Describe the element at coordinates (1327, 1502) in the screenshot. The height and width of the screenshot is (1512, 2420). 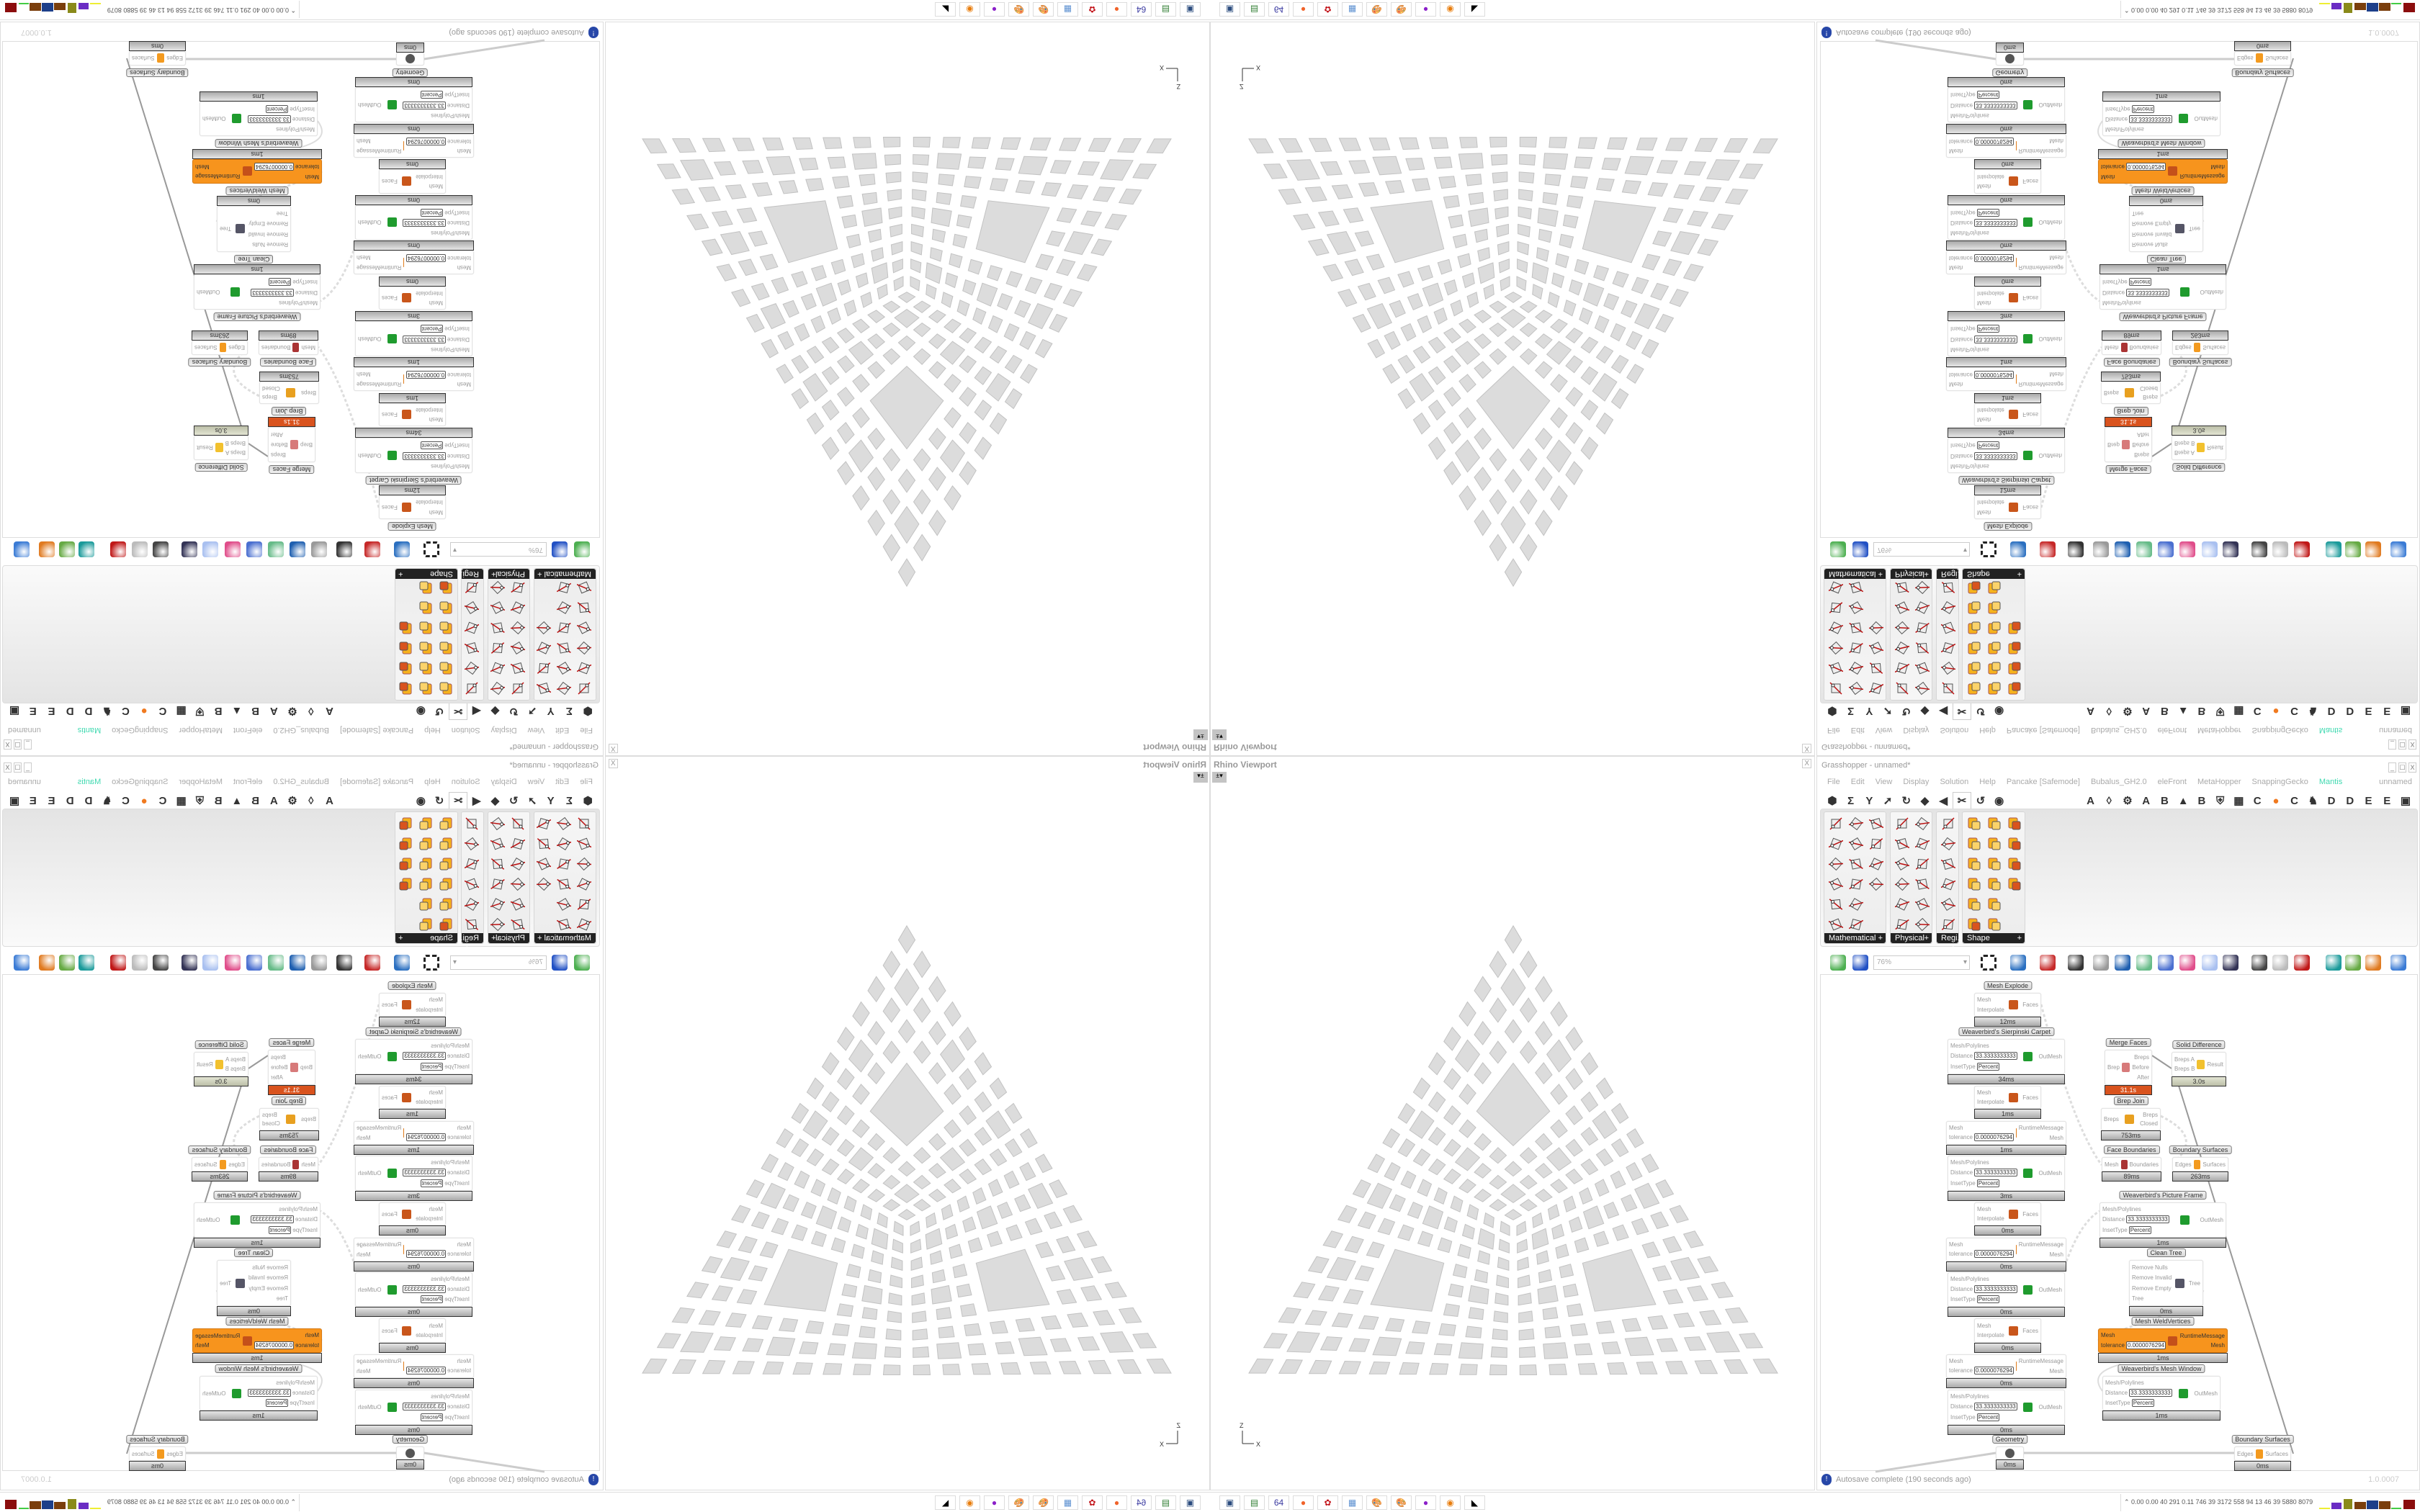
I see `settings-icon: ✿` at that location.